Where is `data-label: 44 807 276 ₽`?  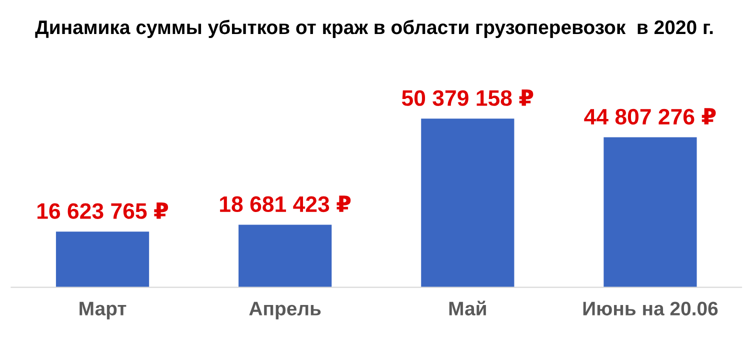
data-label: 44 807 276 ₽ is located at coordinates (650, 116).